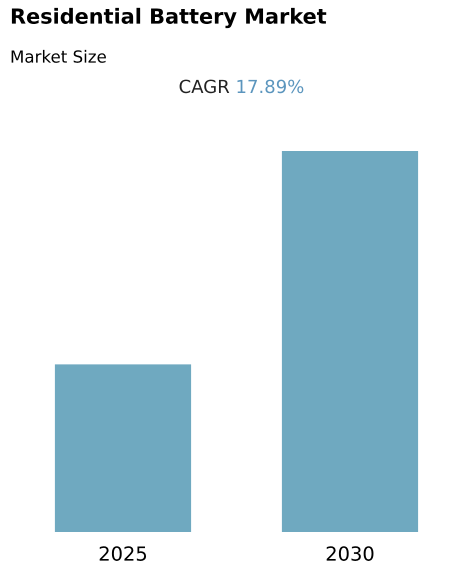 Image resolution: width=471 pixels, height=568 pixels. Describe the element at coordinates (350, 553) in the screenshot. I see `x-tick-label: 2030` at that location.